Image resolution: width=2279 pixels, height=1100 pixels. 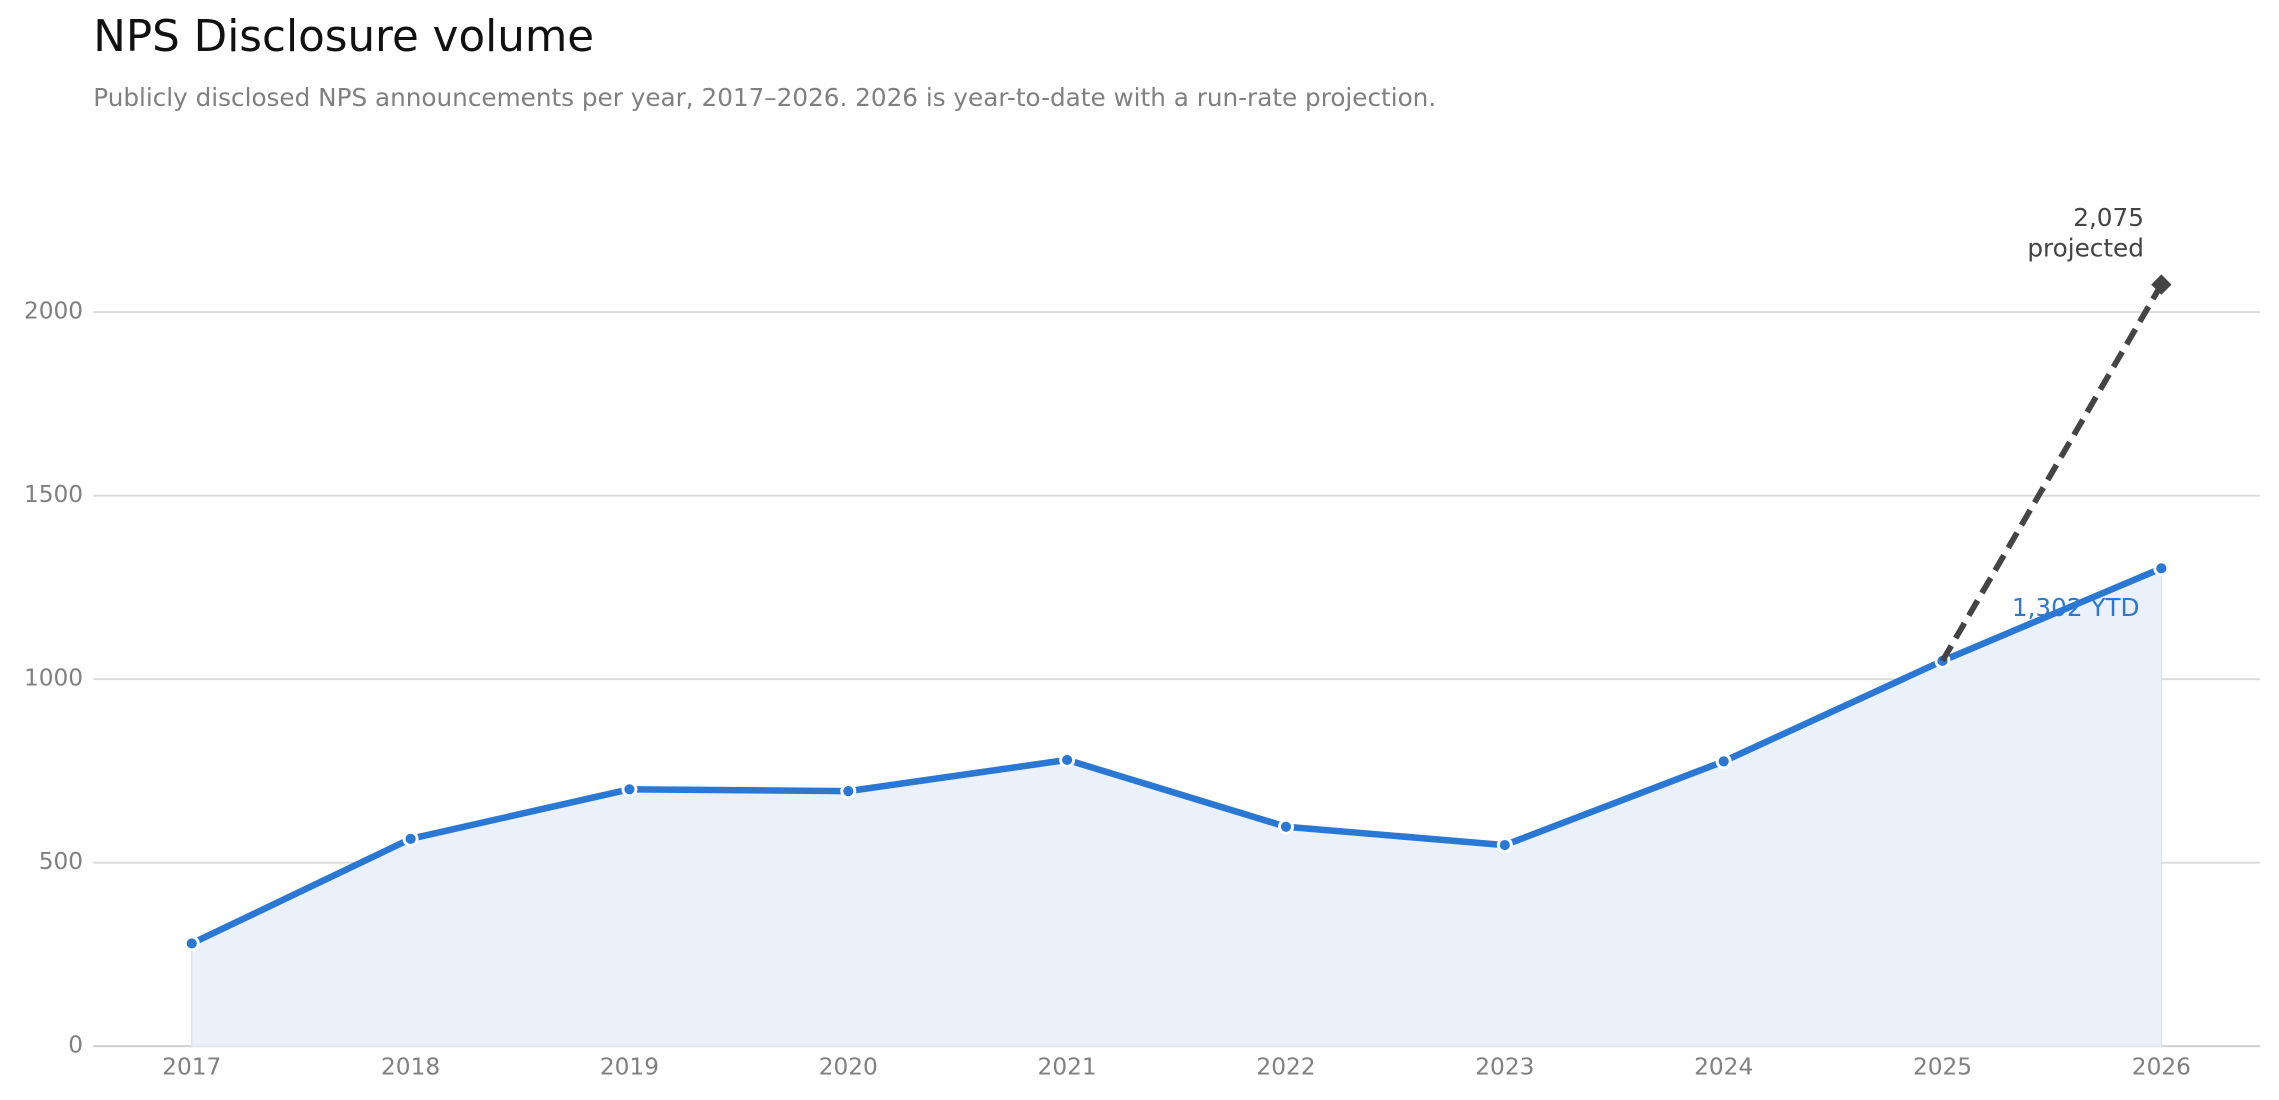 I want to click on x-tick-label: 2022, so click(x=1285, y=1067).